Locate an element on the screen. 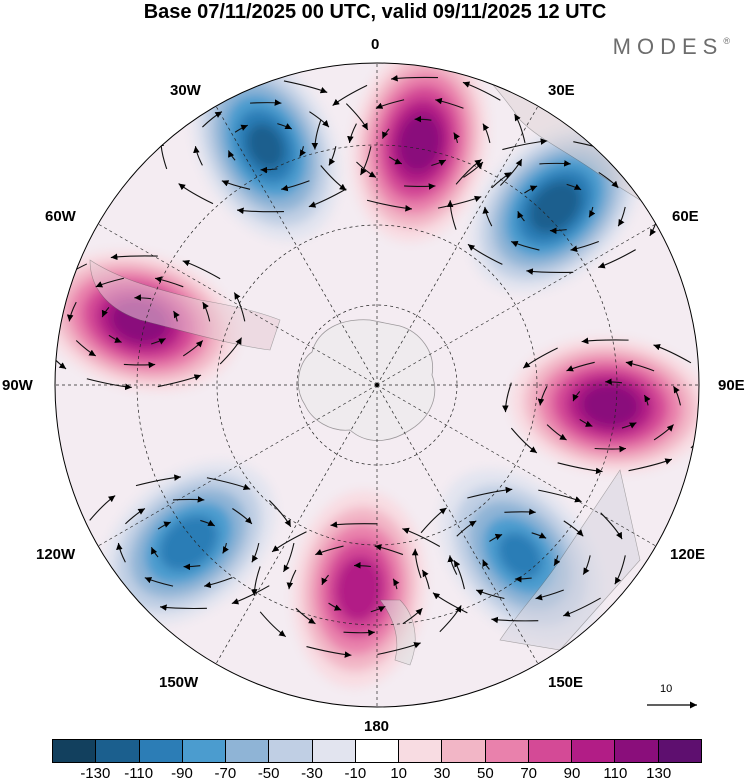 This screenshot has height=783, width=750. lon-label-60w: 60W is located at coordinates (60, 216).